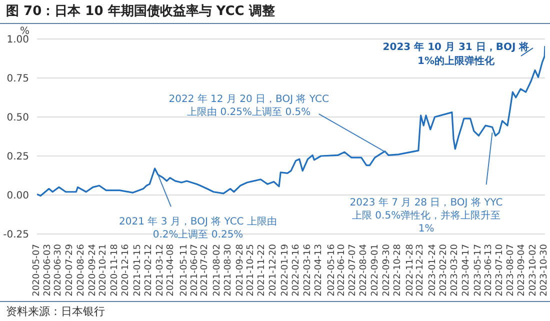 The width and height of the screenshot is (550, 321). What do you see at coordinates (115, 270) in the screenshot?
I see `x-tick-label: 2020-11-18` at bounding box center [115, 270].